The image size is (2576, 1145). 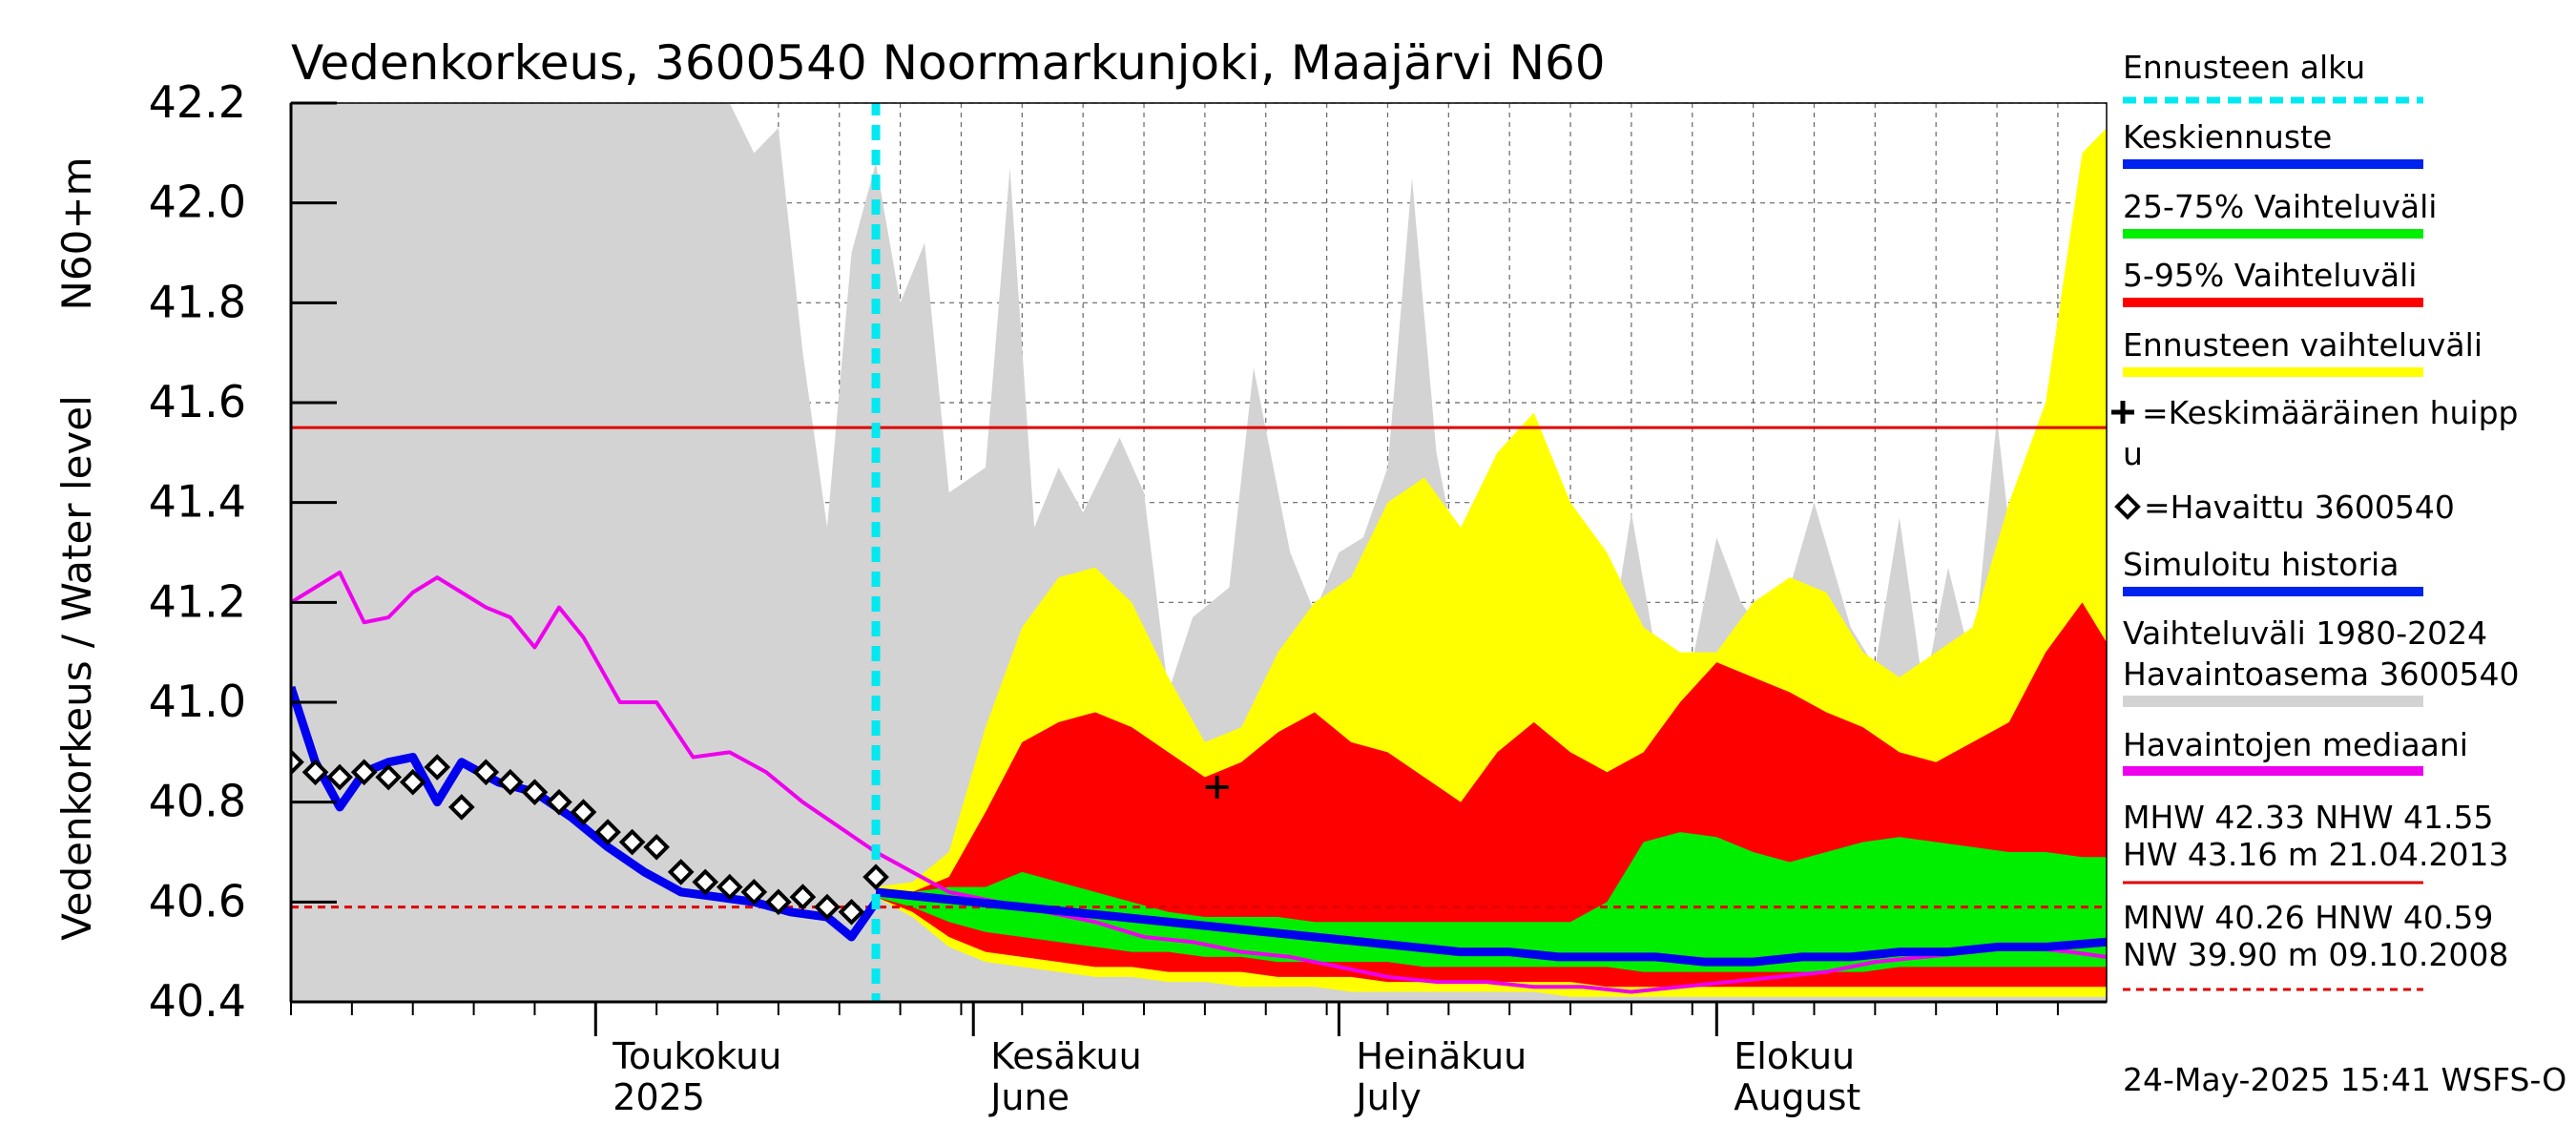 I want to click on legend-label: Simuloitu historia, so click(x=2261, y=564).